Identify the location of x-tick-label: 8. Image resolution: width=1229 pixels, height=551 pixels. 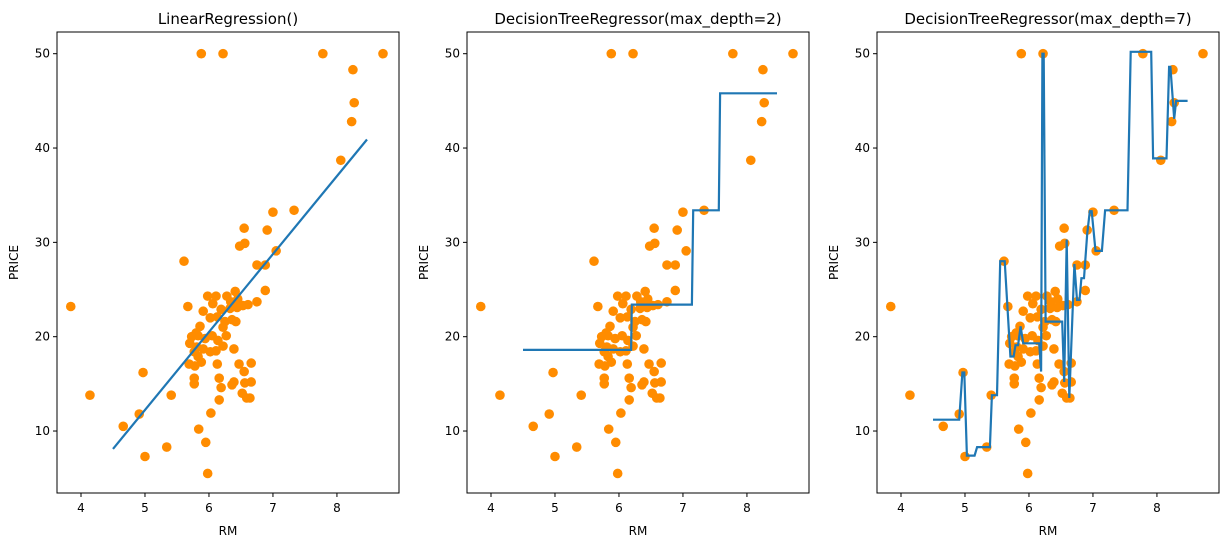
(337, 508).